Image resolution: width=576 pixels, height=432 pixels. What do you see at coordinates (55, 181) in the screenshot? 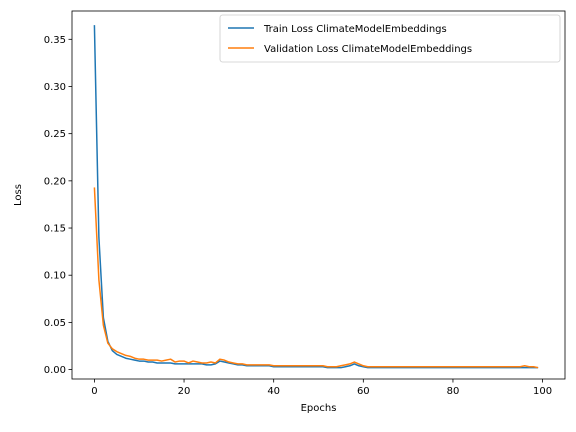
I see `y-tick-label: 0.20` at bounding box center [55, 181].